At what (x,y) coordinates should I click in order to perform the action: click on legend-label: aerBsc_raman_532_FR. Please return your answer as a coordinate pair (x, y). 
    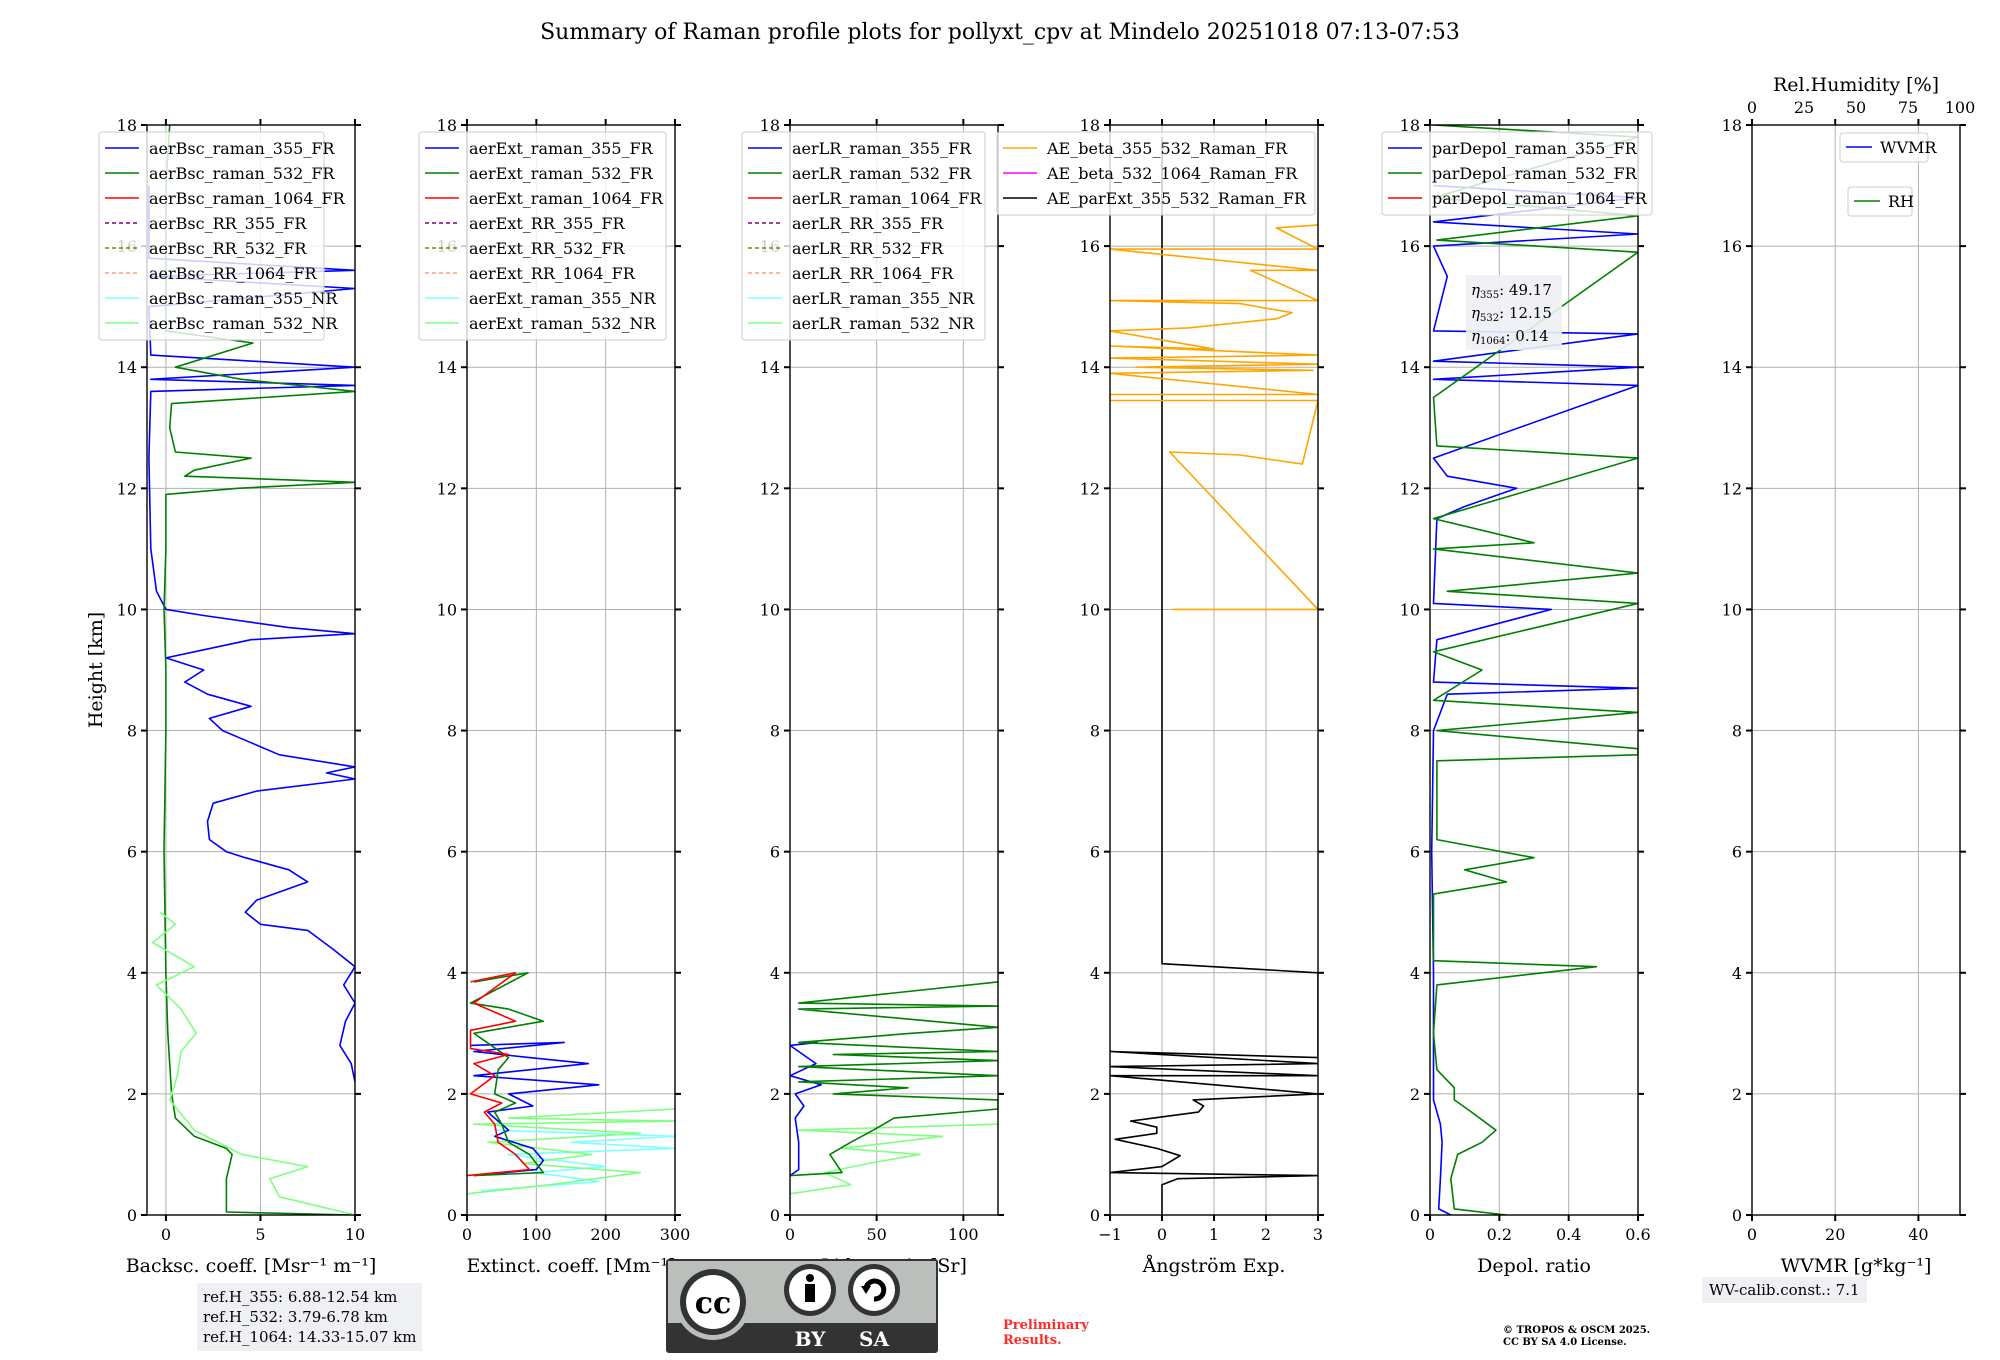
    Looking at the image, I should click on (242, 173).